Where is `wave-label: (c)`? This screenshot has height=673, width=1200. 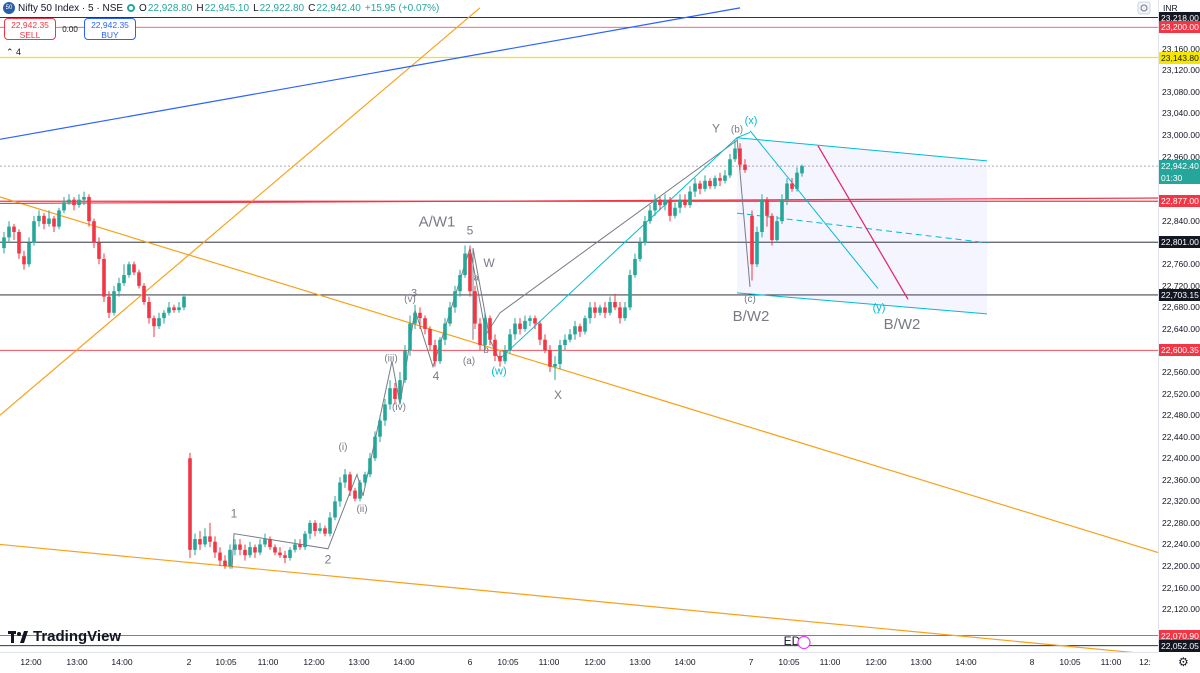
wave-label: (c) is located at coordinates (750, 299).